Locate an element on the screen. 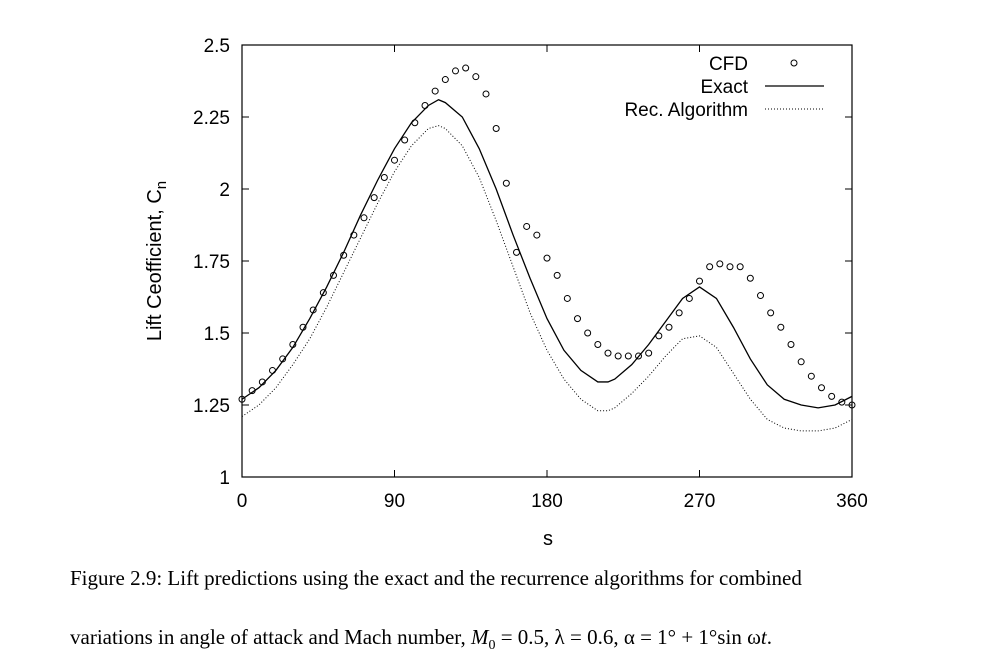 Image resolution: width=983 pixels, height=655 pixels. y-tick-label: 2.5 is located at coordinates (217, 46).